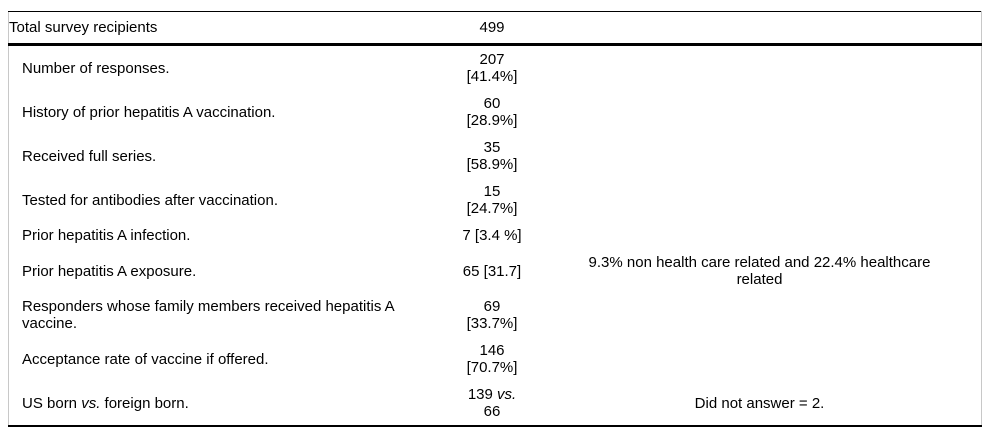 The height and width of the screenshot is (437, 992). I want to click on row-label: US born vs. foreign born., so click(212, 403).